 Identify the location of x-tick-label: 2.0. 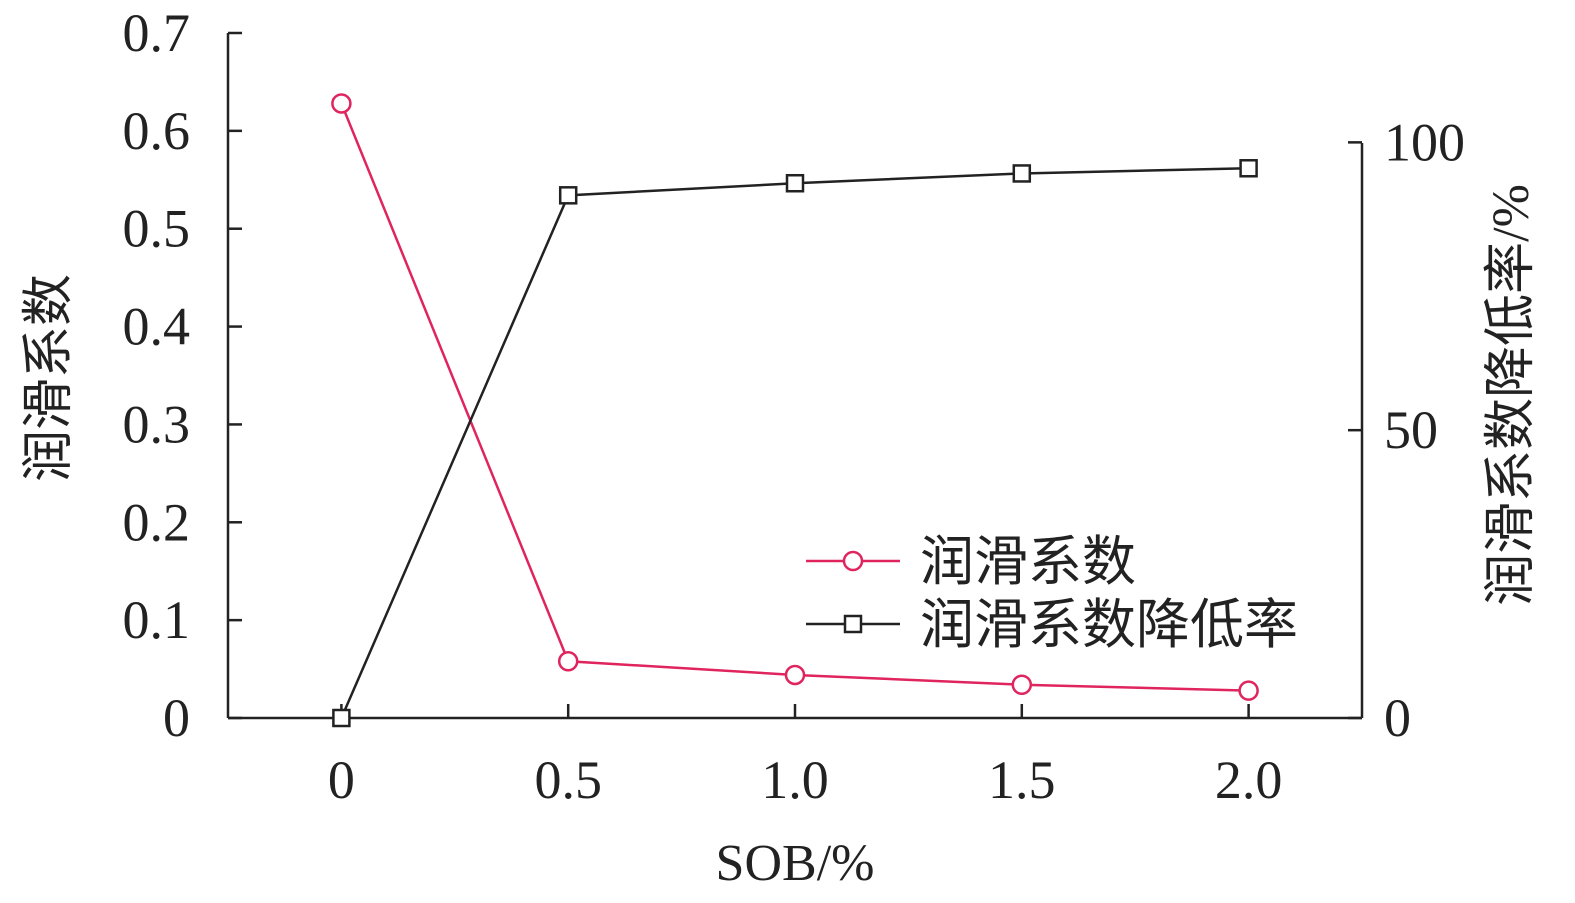
(1249, 780).